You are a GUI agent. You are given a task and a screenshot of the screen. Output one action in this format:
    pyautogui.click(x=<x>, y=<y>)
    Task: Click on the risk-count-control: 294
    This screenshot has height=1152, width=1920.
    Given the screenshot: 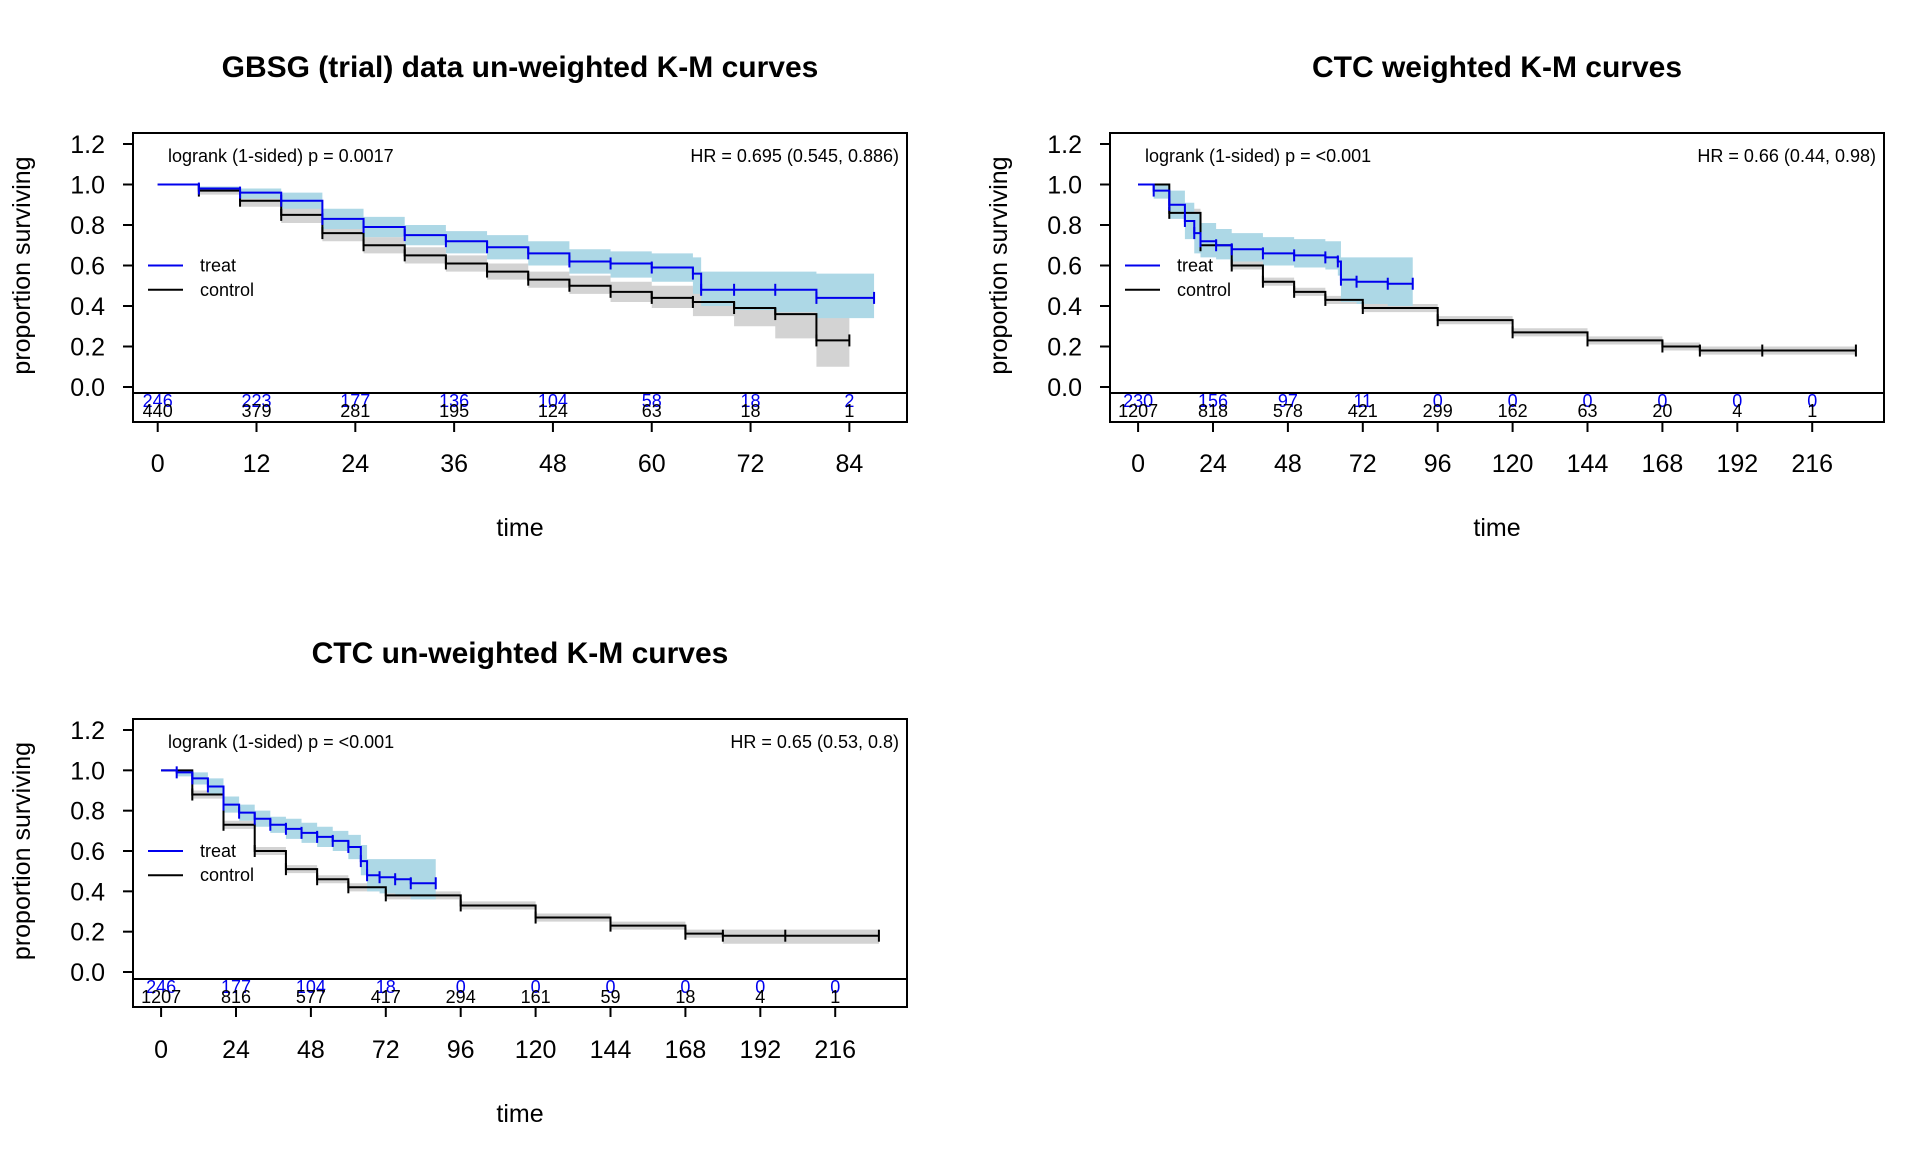 What is the action you would take?
    pyautogui.click(x=461, y=997)
    